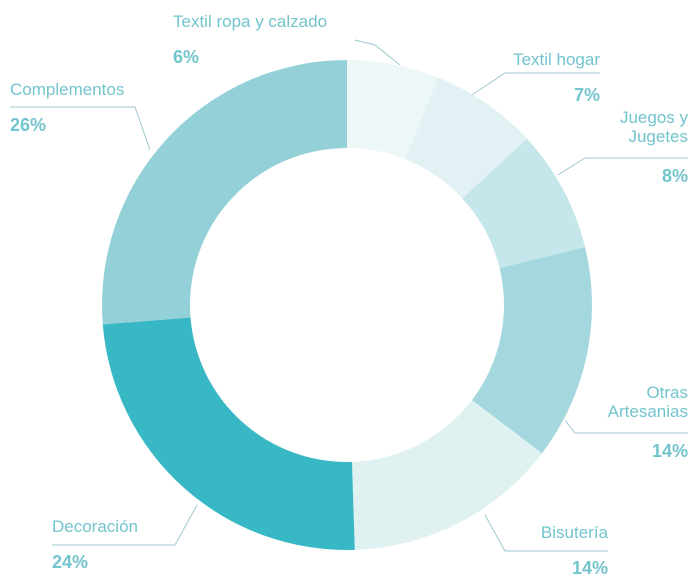 This screenshot has height=580, width=694. Describe the element at coordinates (186, 57) in the screenshot. I see `value-label: 6%` at that location.